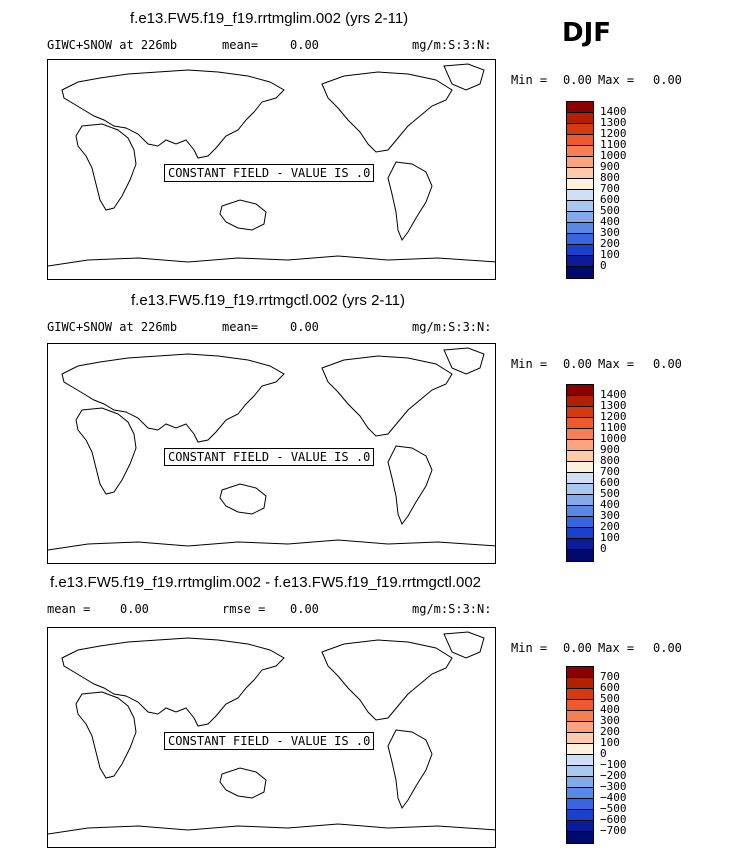 This screenshot has height=854, width=733. What do you see at coordinates (613, 808) in the screenshot?
I see `colorbar-tick-label: −500` at bounding box center [613, 808].